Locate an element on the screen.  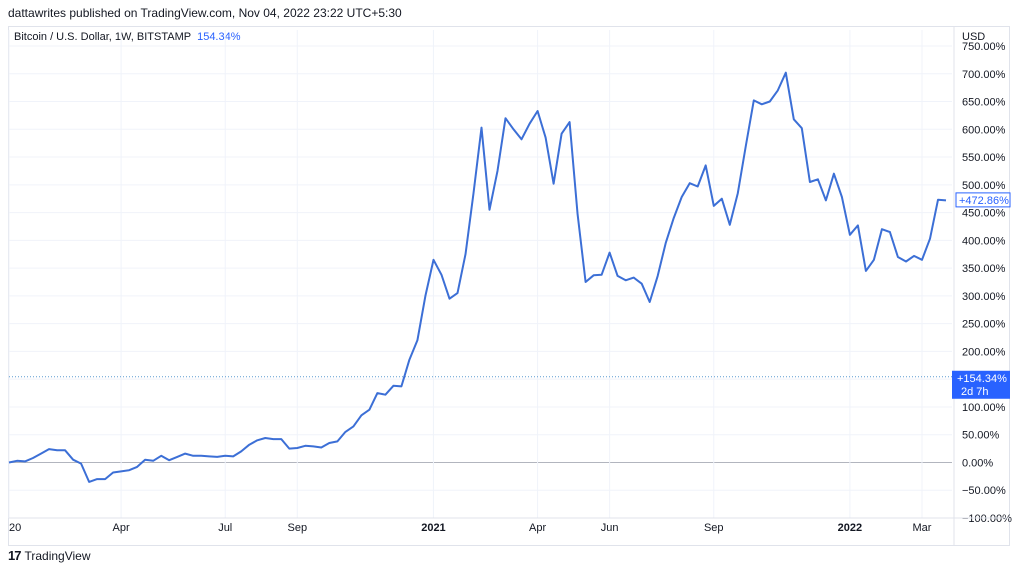
brand-name: TradingView is located at coordinates (57, 555).